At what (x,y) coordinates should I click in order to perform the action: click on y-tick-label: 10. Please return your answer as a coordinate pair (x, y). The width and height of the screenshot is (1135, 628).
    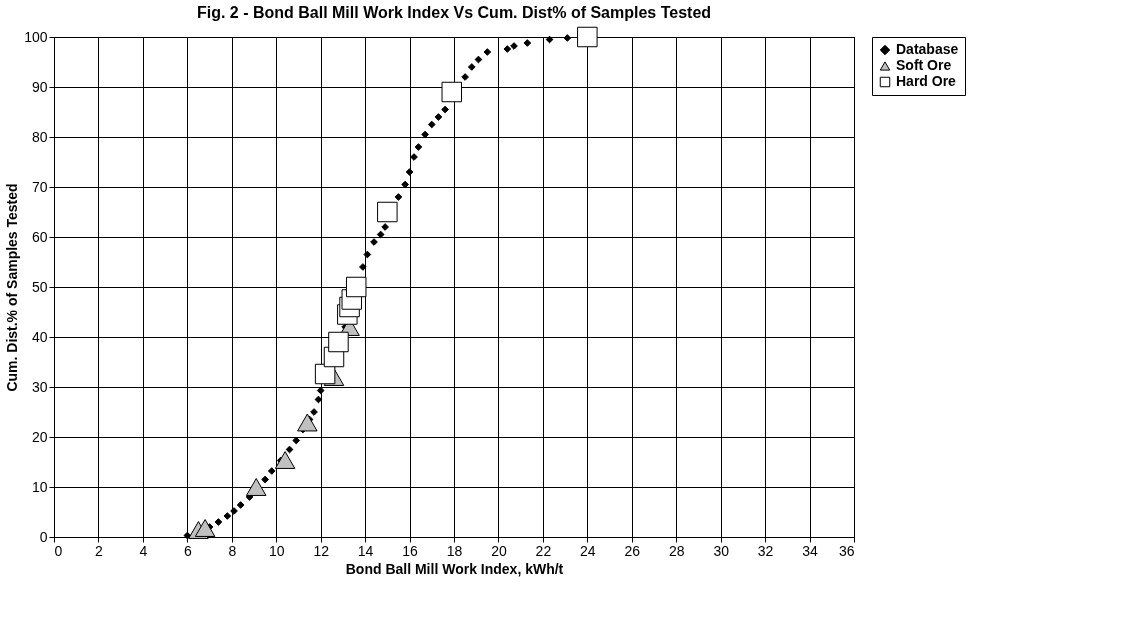
    Looking at the image, I should click on (39, 486).